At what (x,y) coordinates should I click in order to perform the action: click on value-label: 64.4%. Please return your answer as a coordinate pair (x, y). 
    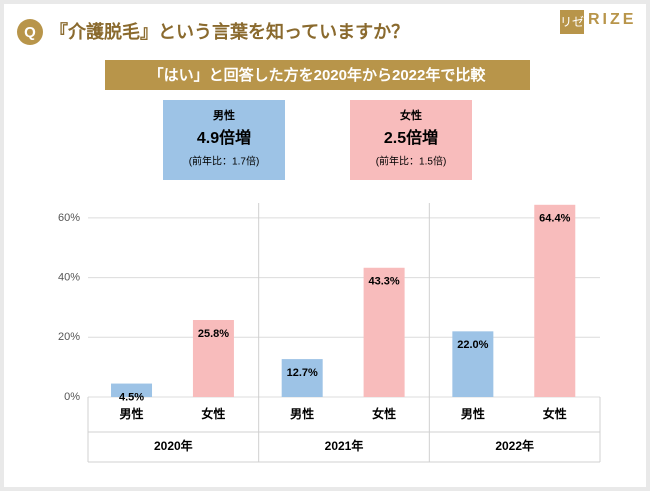
    Looking at the image, I should click on (554, 219).